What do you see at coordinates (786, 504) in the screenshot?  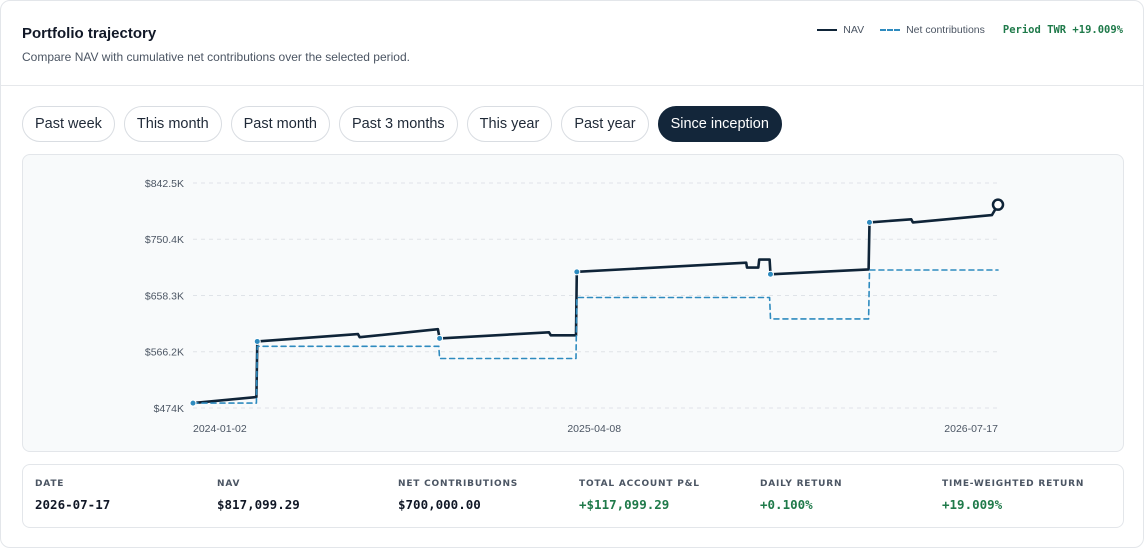 I see `stat-value: +0.100%` at bounding box center [786, 504].